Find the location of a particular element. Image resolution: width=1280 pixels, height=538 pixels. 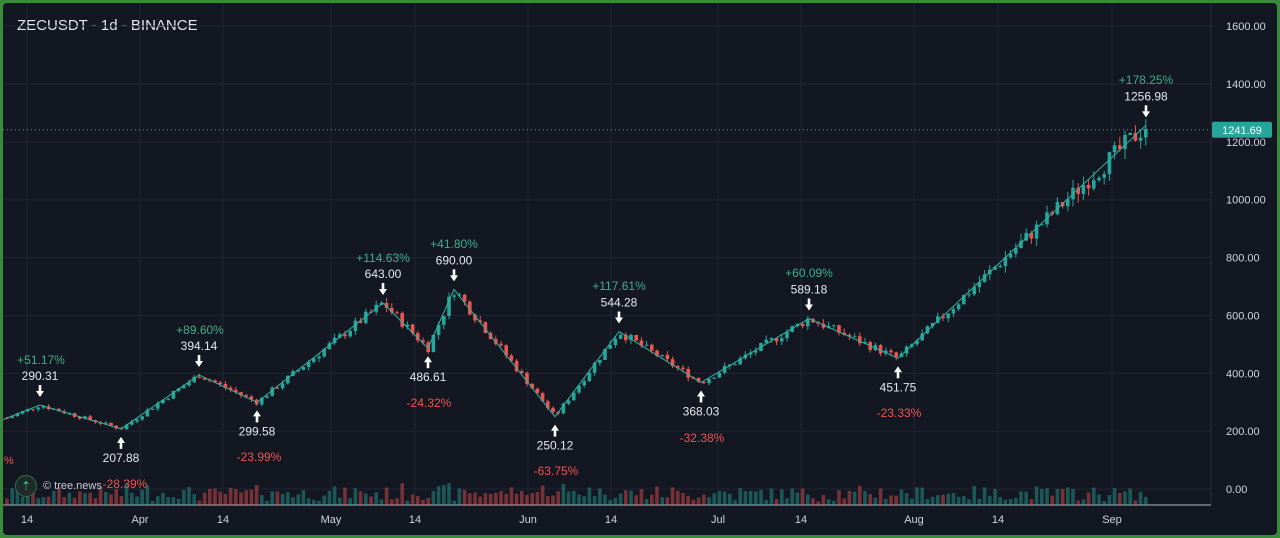

double-chevron-up-icon: ⇡ is located at coordinates (26, 486).